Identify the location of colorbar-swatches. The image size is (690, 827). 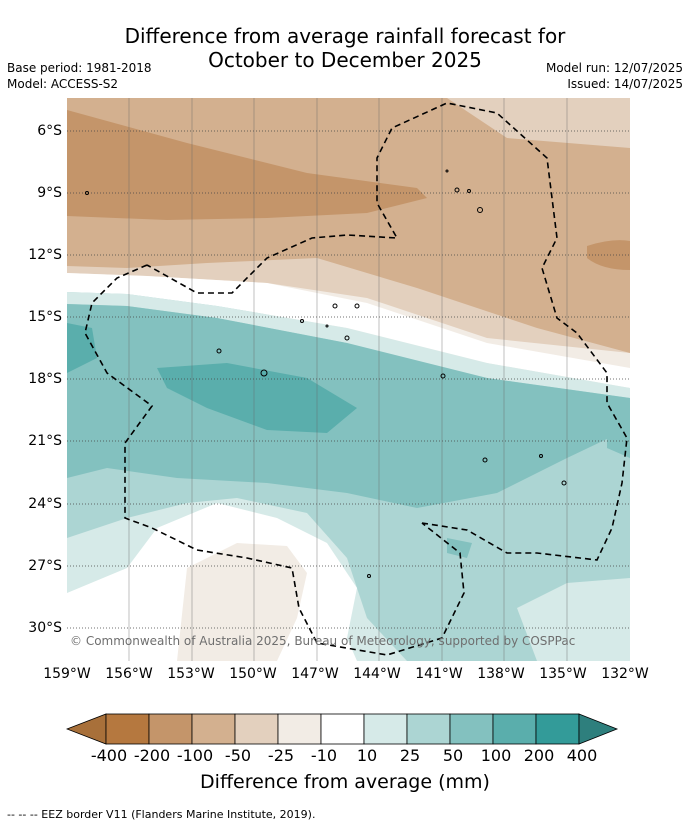
(342, 729).